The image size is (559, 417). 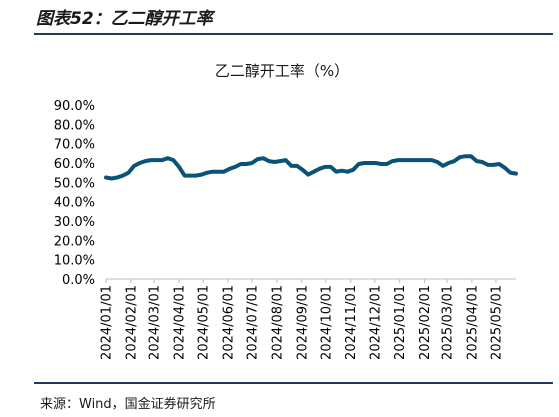 I want to click on x-tick-label: 2024/03/01, so click(x=155, y=322).